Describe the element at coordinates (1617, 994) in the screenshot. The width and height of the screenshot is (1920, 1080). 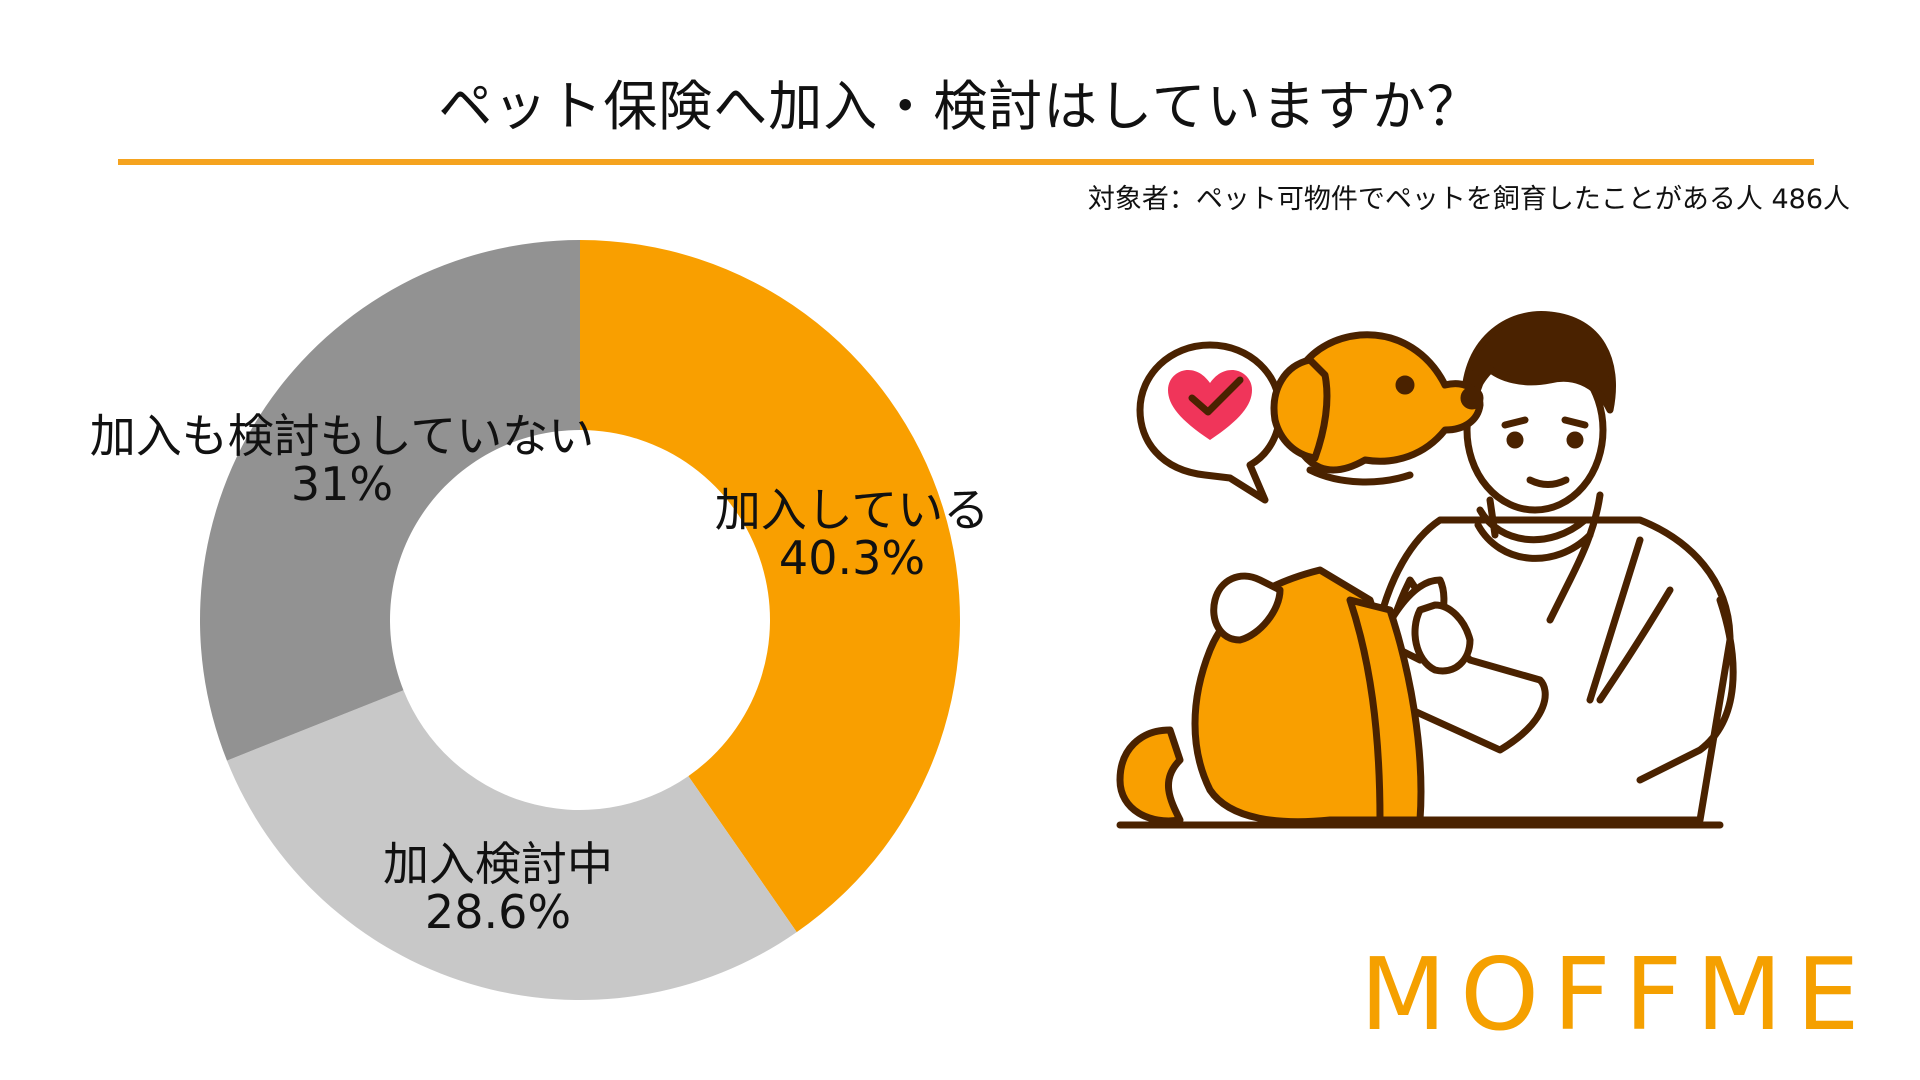
I see `moffme-logo: MOFFME` at that location.